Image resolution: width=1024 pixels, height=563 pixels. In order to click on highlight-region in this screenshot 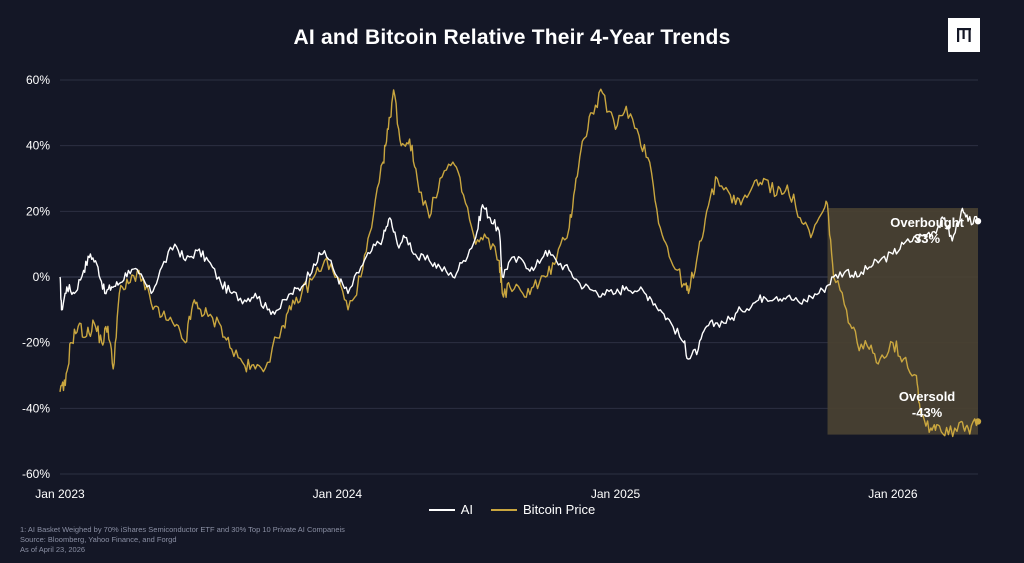, I will do `click(902, 321)`.